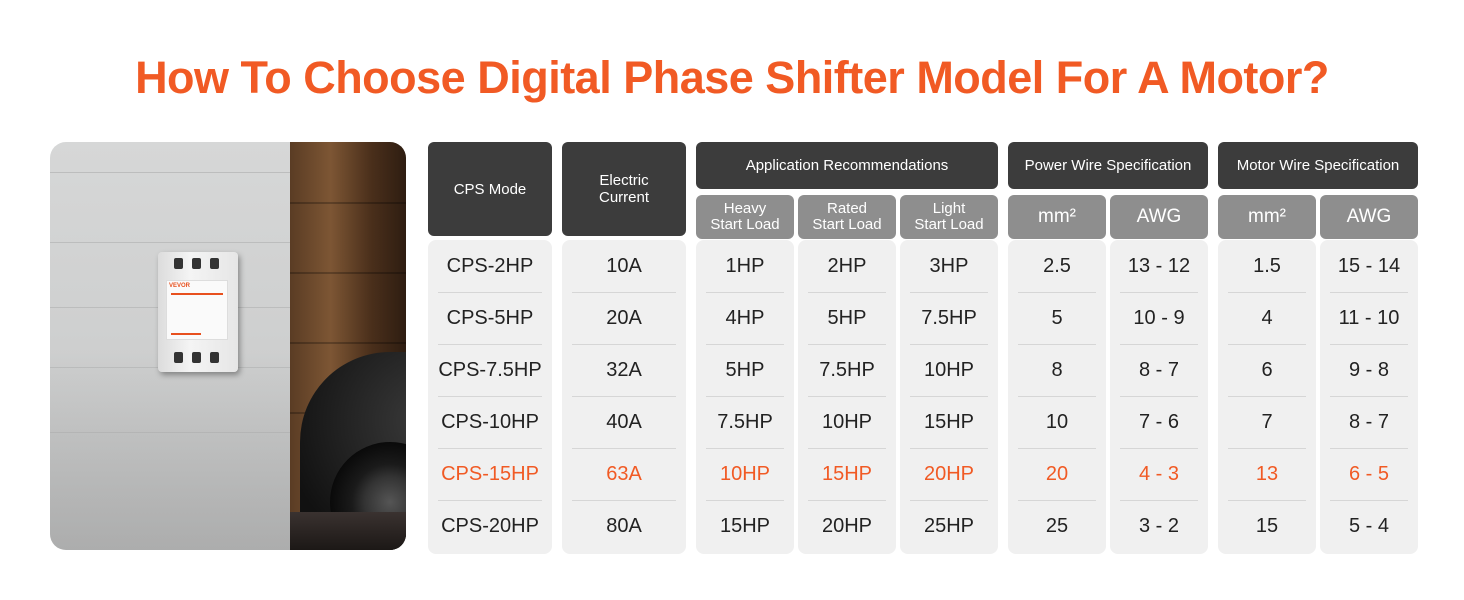 This screenshot has width=1464, height=600. What do you see at coordinates (1159, 421) in the screenshot?
I see `table-cell-power-awg: 7 - 6` at bounding box center [1159, 421].